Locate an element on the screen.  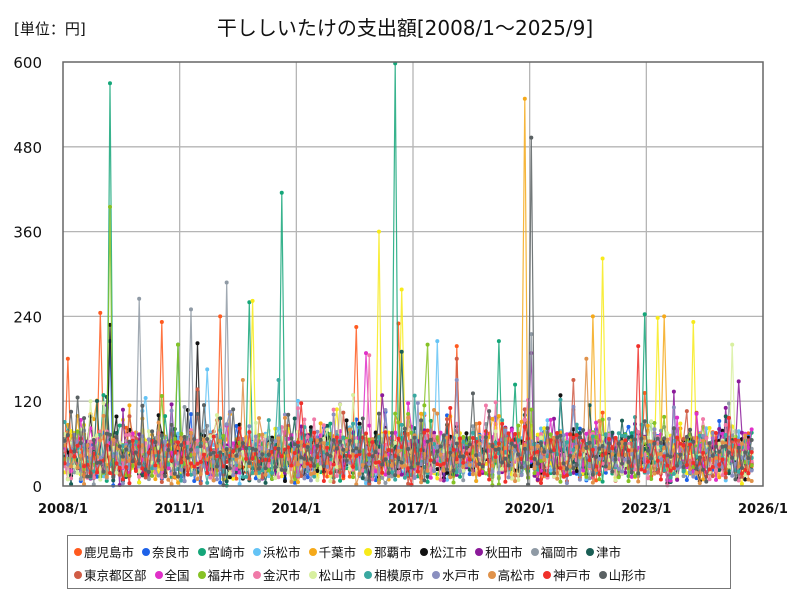
legend-row-1: 鹿児島市 奈良市 宮崎市 浜松市 千葉市 那覇市 松江市 秋田市 福岡市 津市 is located at coordinates (399, 551).